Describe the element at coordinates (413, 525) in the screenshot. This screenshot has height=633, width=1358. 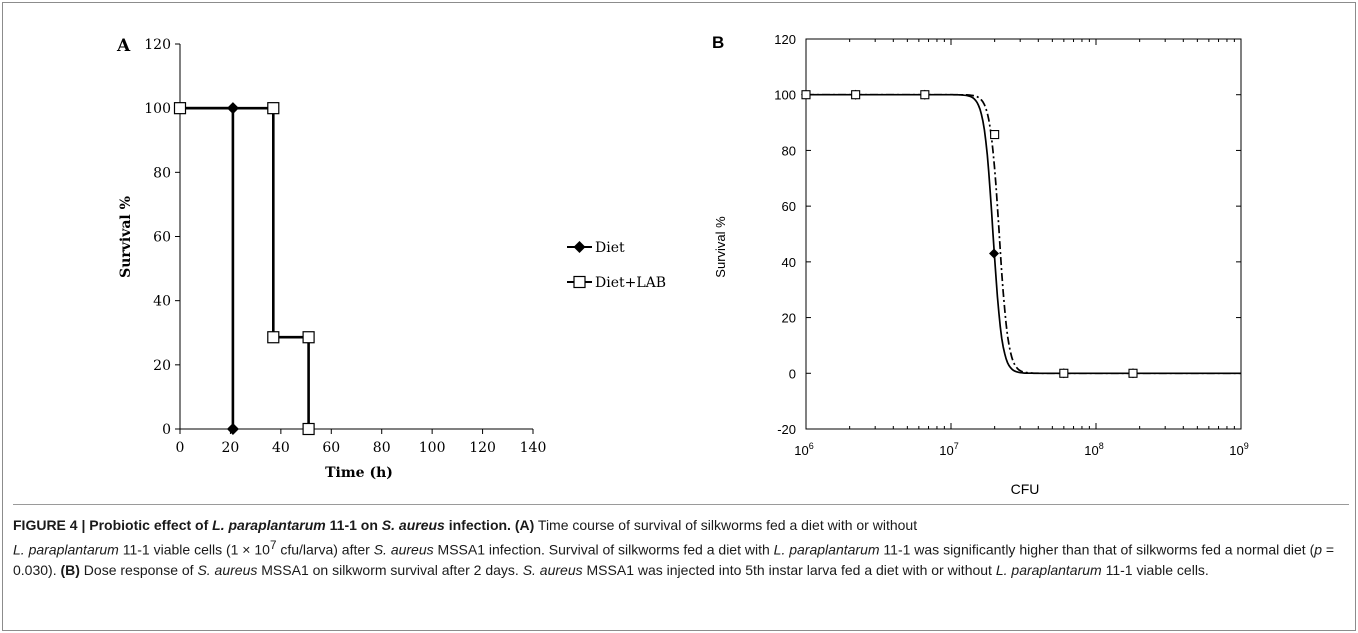
I see `caption-title-4: S. aureus` at that location.